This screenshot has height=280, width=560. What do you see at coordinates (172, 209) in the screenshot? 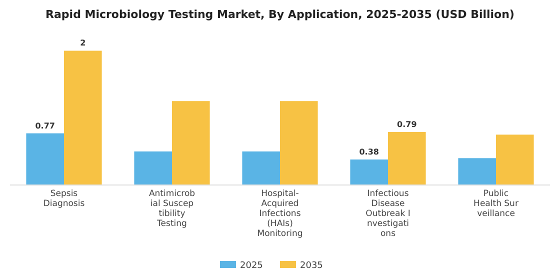
I see `x-tick-label: Antimicrob ial Suscep tibility Testing` at bounding box center [172, 209].